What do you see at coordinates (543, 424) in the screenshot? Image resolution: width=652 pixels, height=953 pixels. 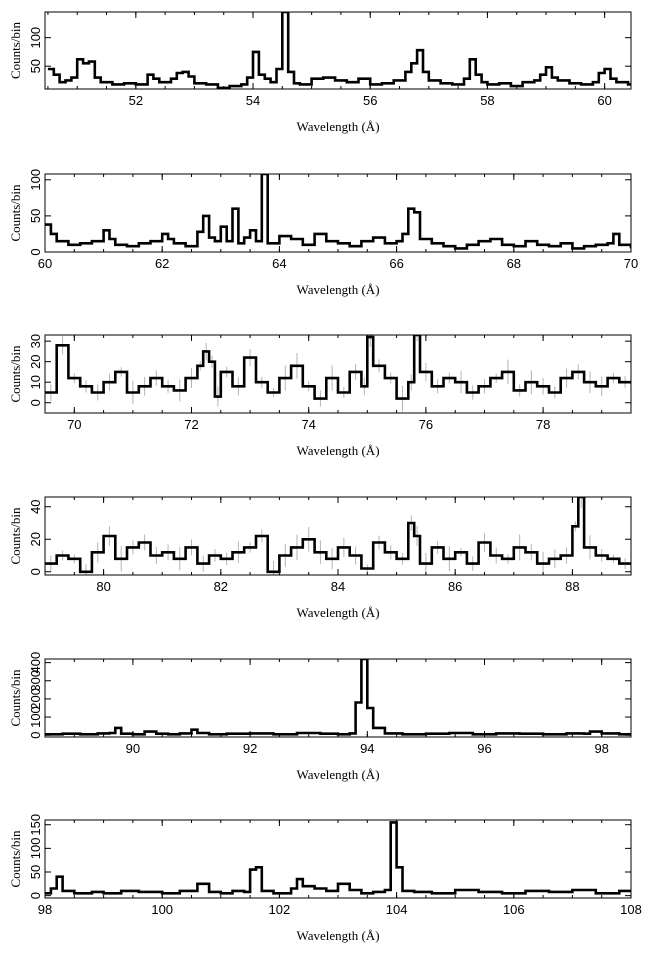 I see `x-tick-label: 78` at bounding box center [543, 424].